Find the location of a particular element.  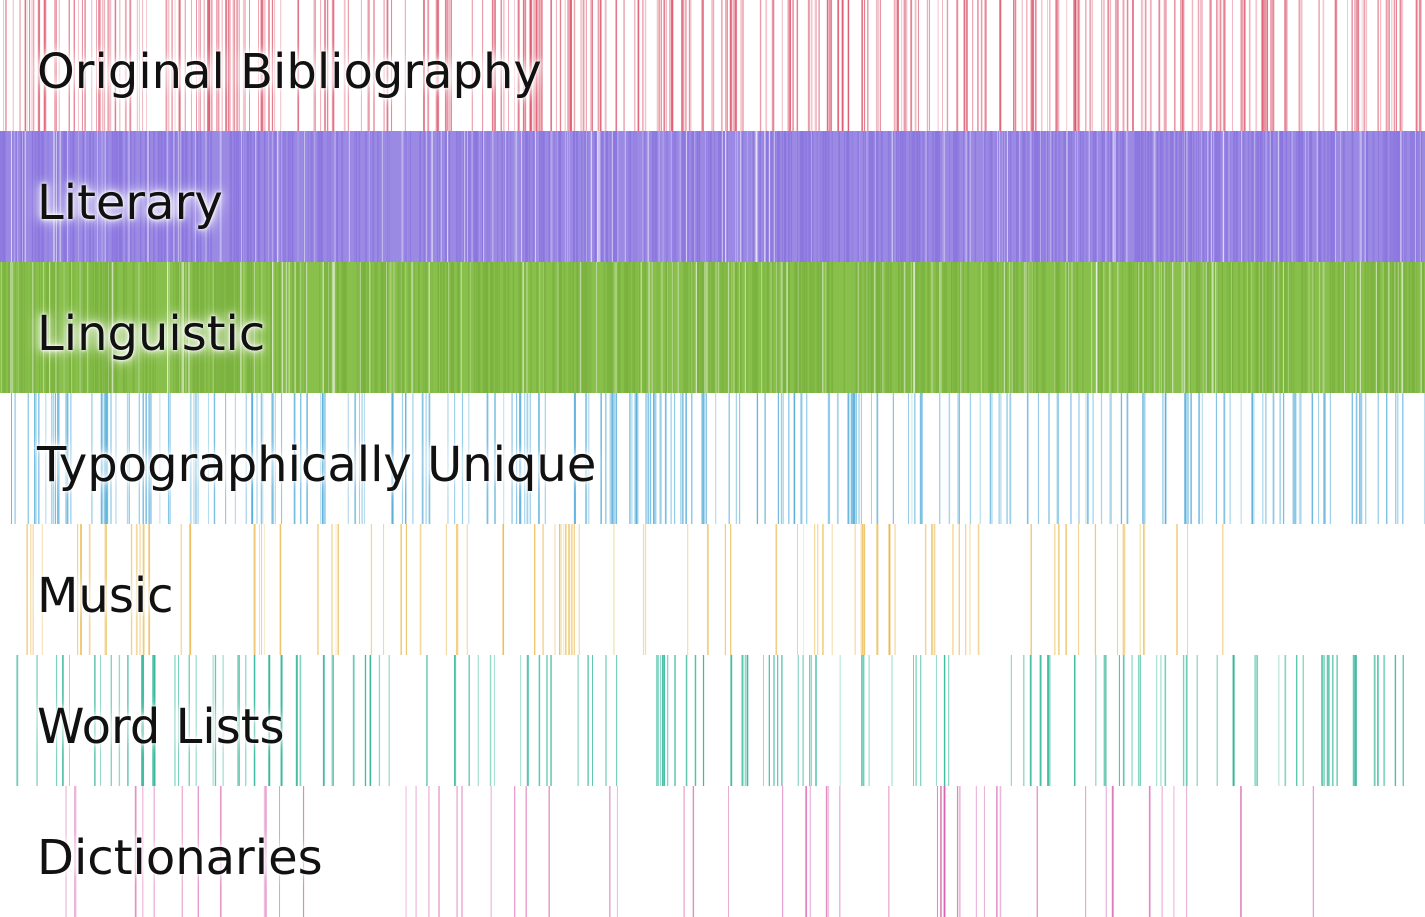

linguistic-lines is located at coordinates (713, 327).